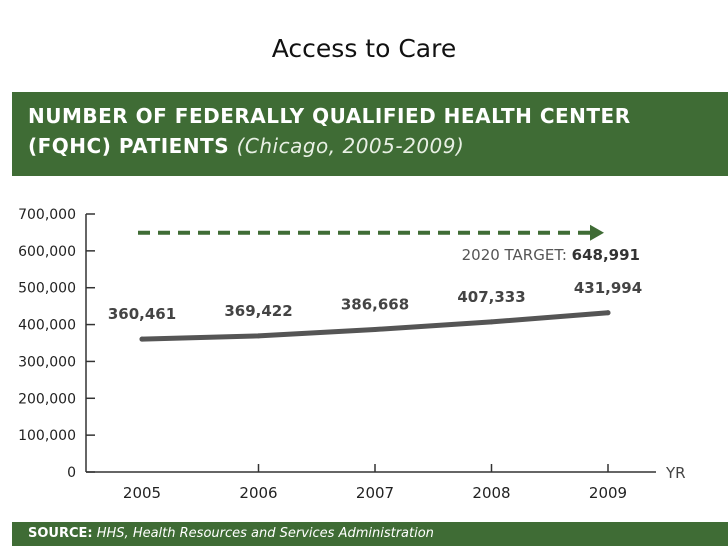 Image resolution: width=728 pixels, height=546 pixels. Describe the element at coordinates (606, 255) in the screenshot. I see `target-value: 648,991` at that location.